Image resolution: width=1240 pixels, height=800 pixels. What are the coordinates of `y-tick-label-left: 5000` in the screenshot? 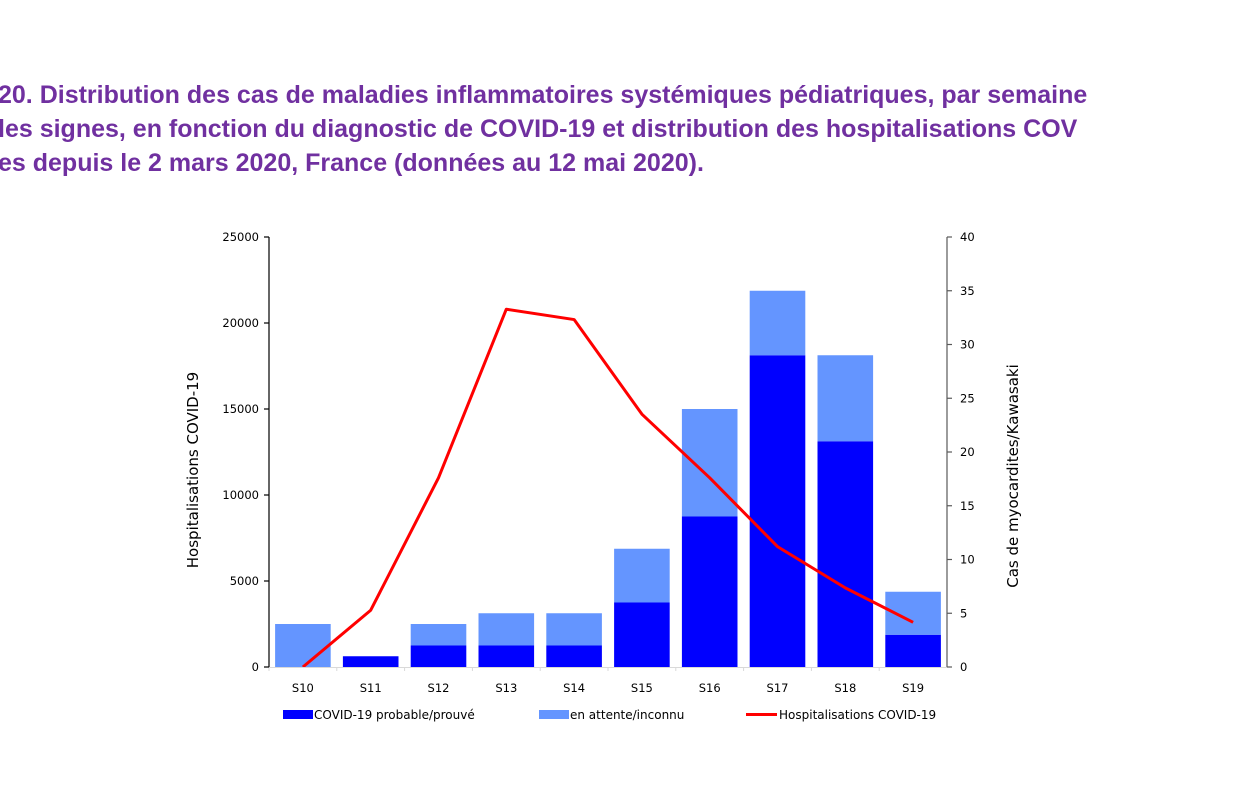 It's located at (244, 581).